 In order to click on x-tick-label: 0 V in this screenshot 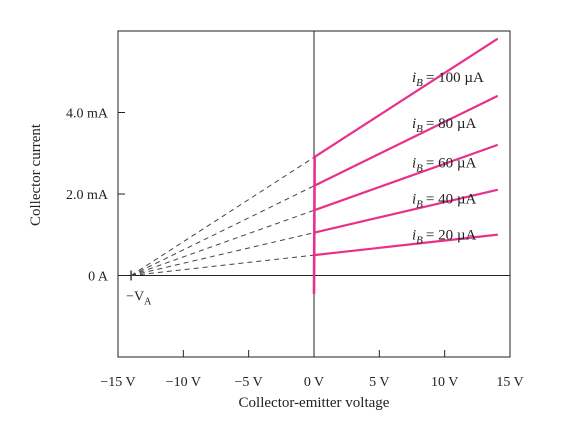, I will do `click(314, 382)`.